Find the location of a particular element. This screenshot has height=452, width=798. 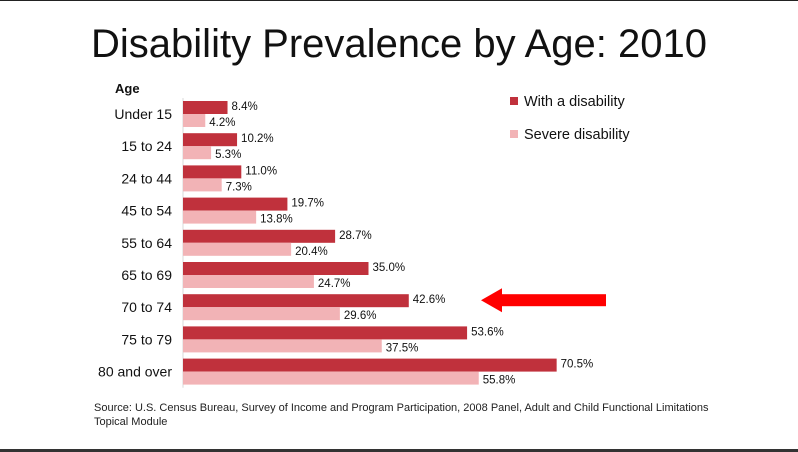

data-label-with-disability: 8.4% is located at coordinates (245, 107).